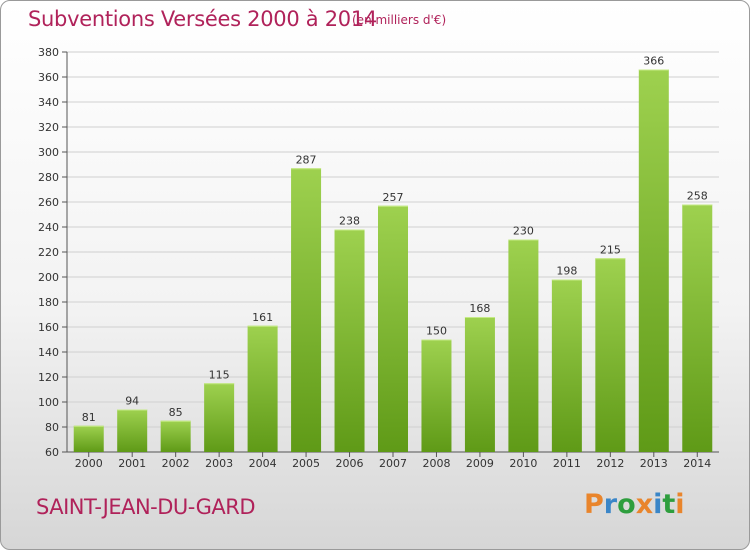 The image size is (750, 550). I want to click on value-label-2003: 115, so click(219, 374).